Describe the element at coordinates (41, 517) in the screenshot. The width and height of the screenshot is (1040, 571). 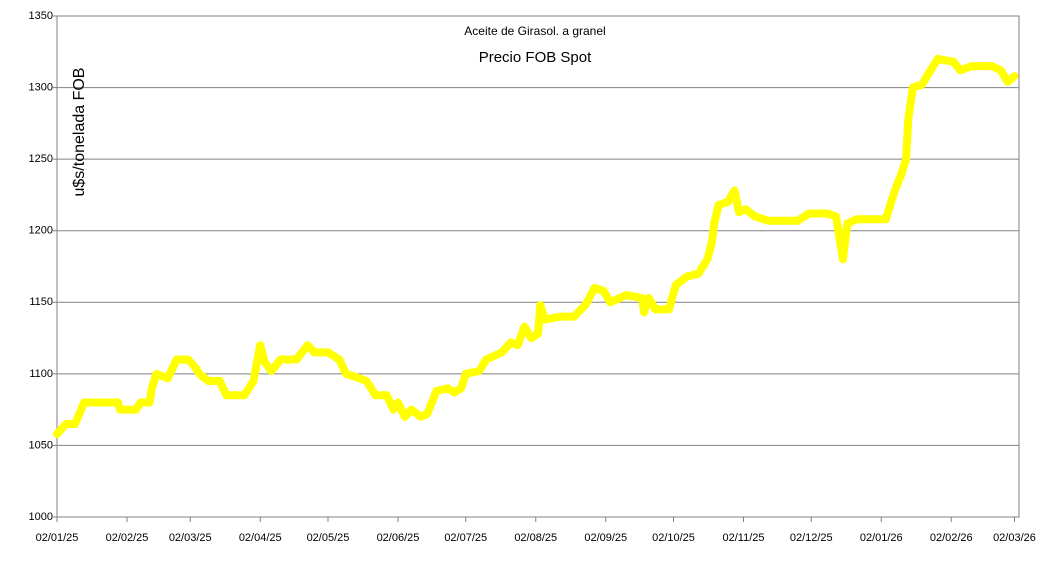
I see `y-tick-label: 1000` at that location.